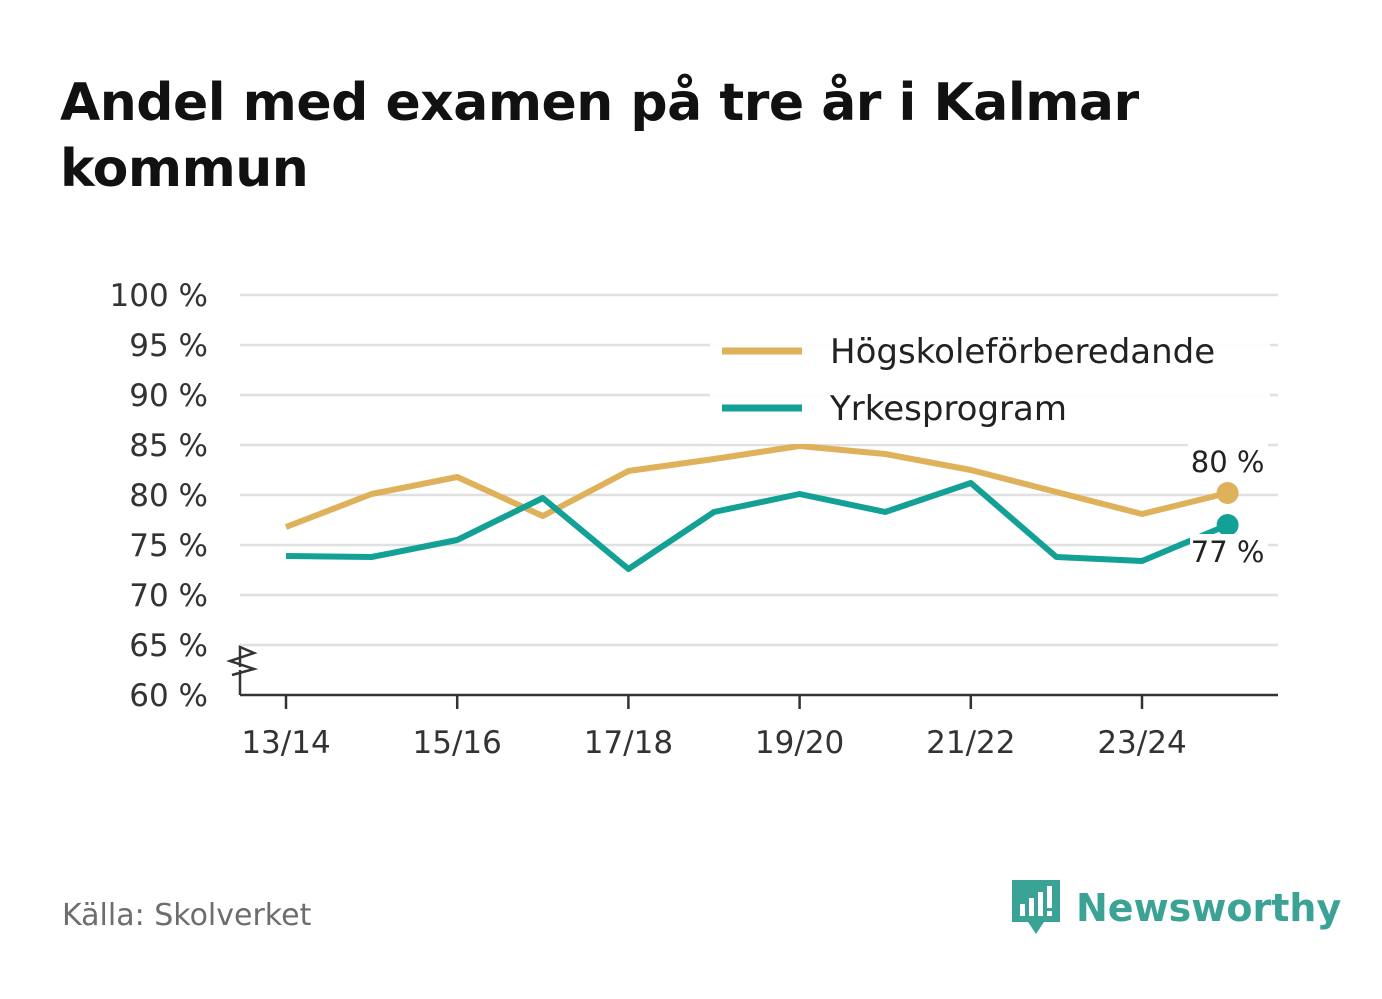 The height and width of the screenshot is (999, 1382). I want to click on source-note: Källa: Skolverket, so click(187, 915).